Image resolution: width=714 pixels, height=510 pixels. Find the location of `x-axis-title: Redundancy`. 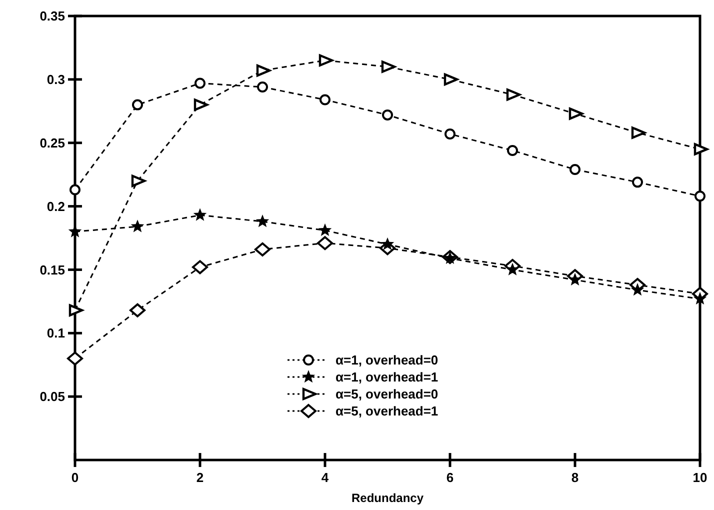

x-axis-title: Redundancy is located at coordinates (387, 498).